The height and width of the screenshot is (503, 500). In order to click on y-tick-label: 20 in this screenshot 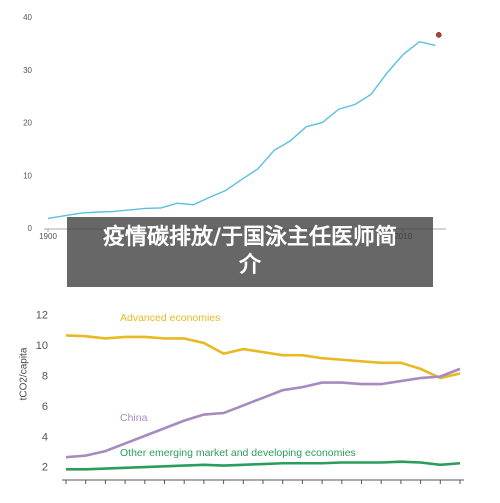, I will do `click(27, 123)`.